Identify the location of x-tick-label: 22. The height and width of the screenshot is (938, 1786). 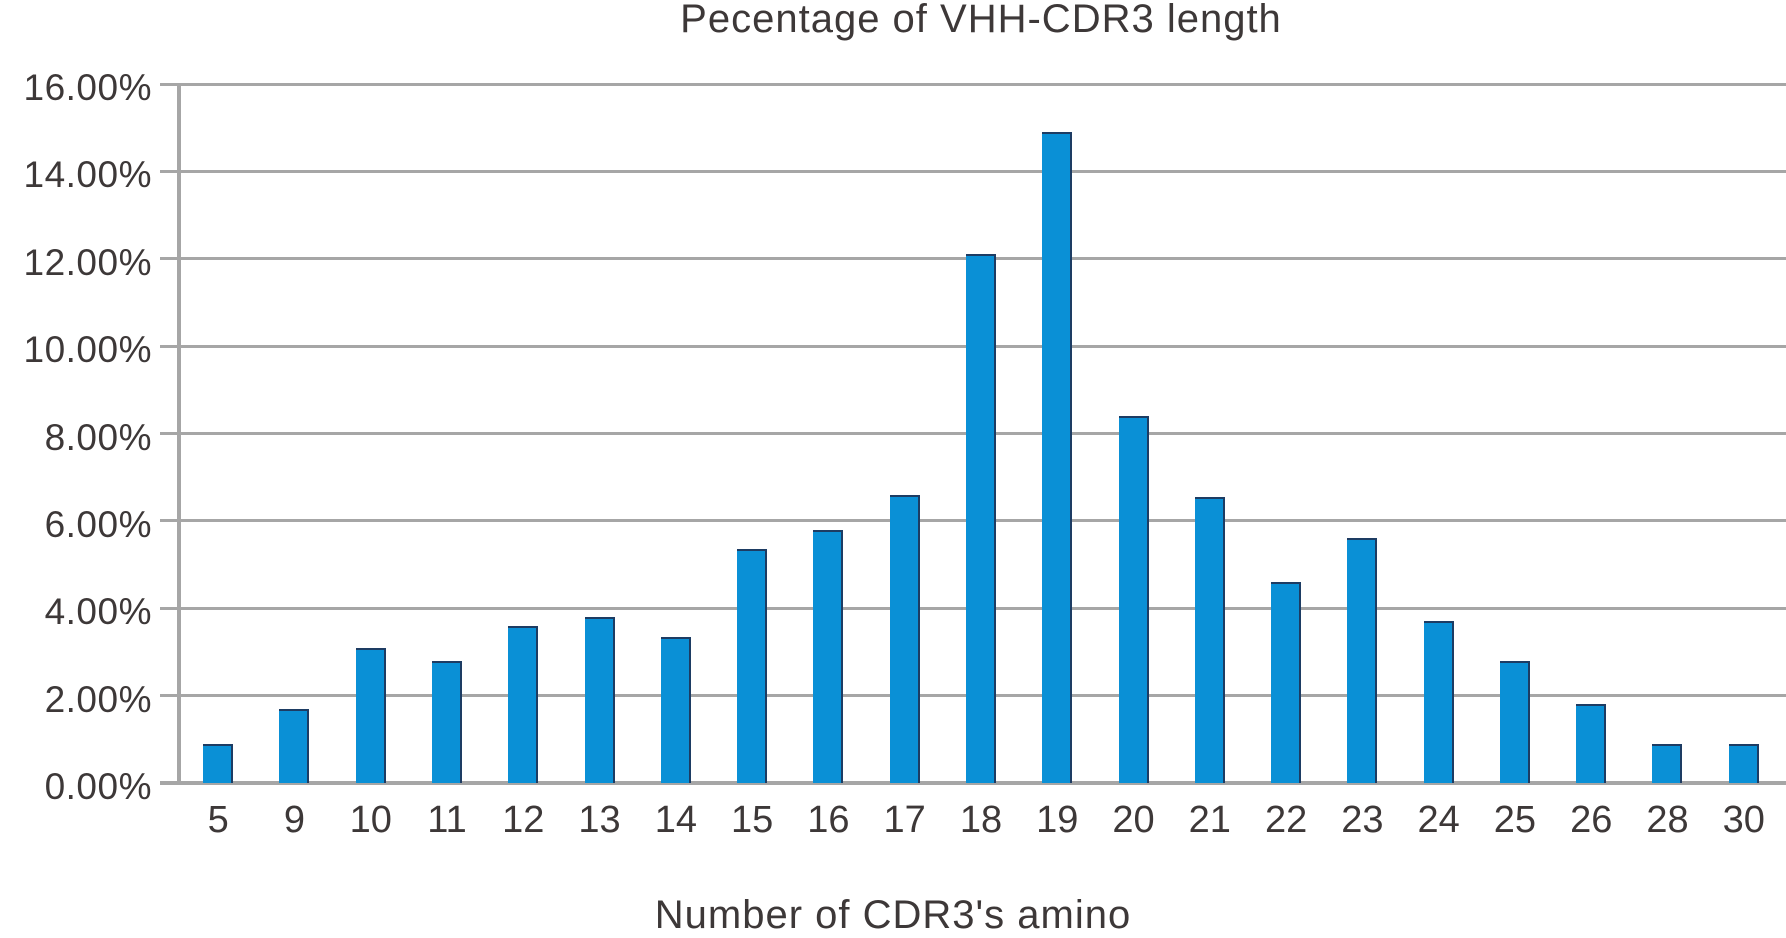
(1286, 820).